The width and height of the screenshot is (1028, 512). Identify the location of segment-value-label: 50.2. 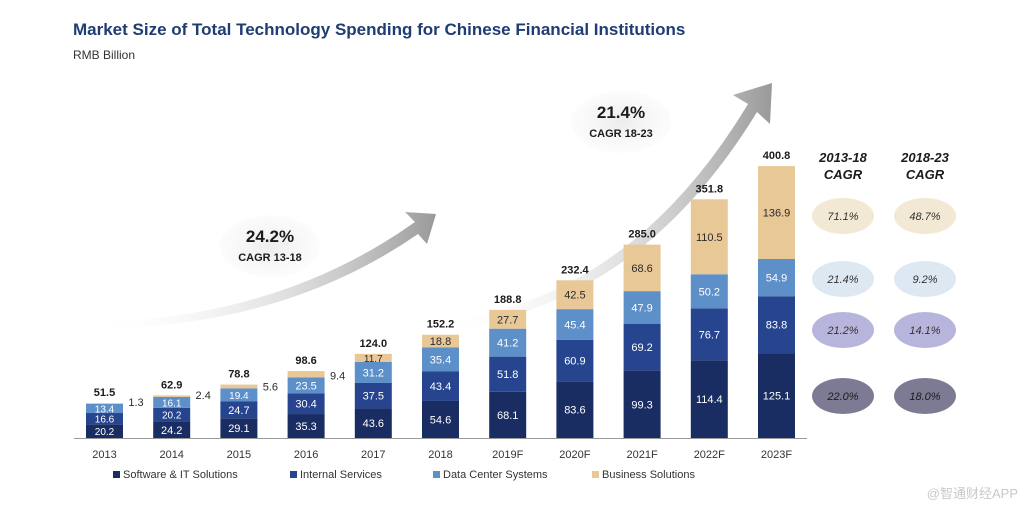
(709, 292).